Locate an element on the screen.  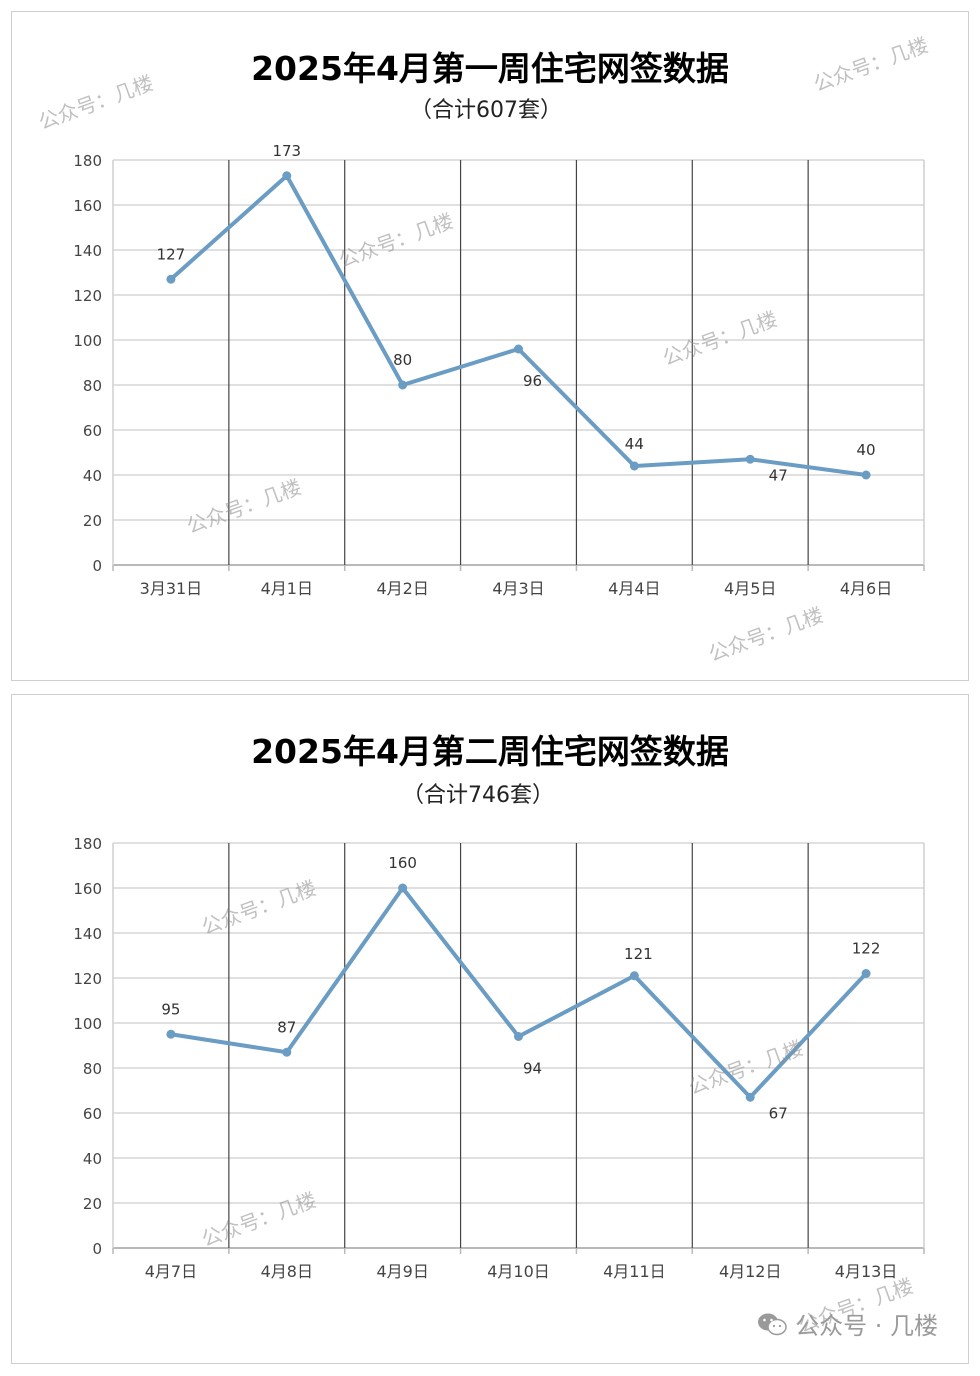
chart-title: 2025年4月第一周住宅网签数据 is located at coordinates (490, 68).